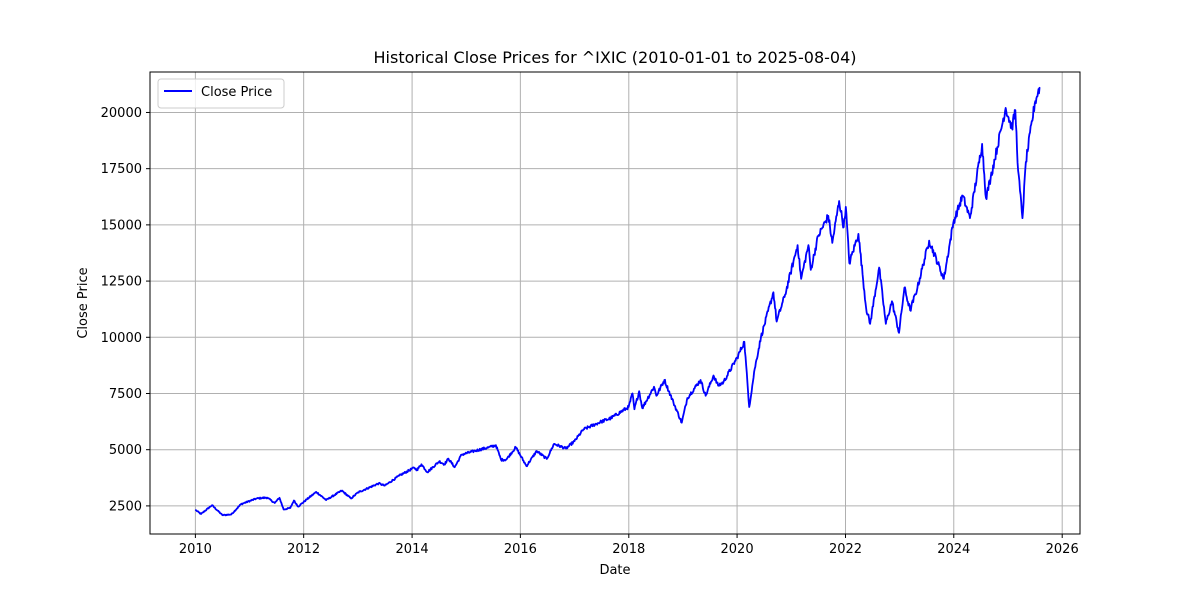 The image size is (1200, 600). What do you see at coordinates (125, 506) in the screenshot?
I see `y-tick-label-2500: 2500` at bounding box center [125, 506].